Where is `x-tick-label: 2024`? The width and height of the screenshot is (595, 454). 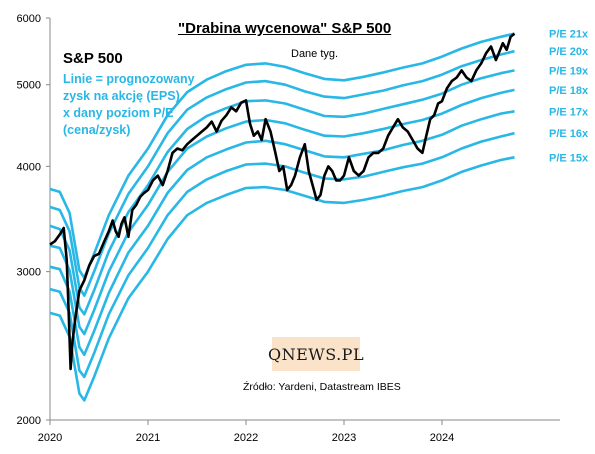 x-tick-label: 2024 is located at coordinates (442, 438).